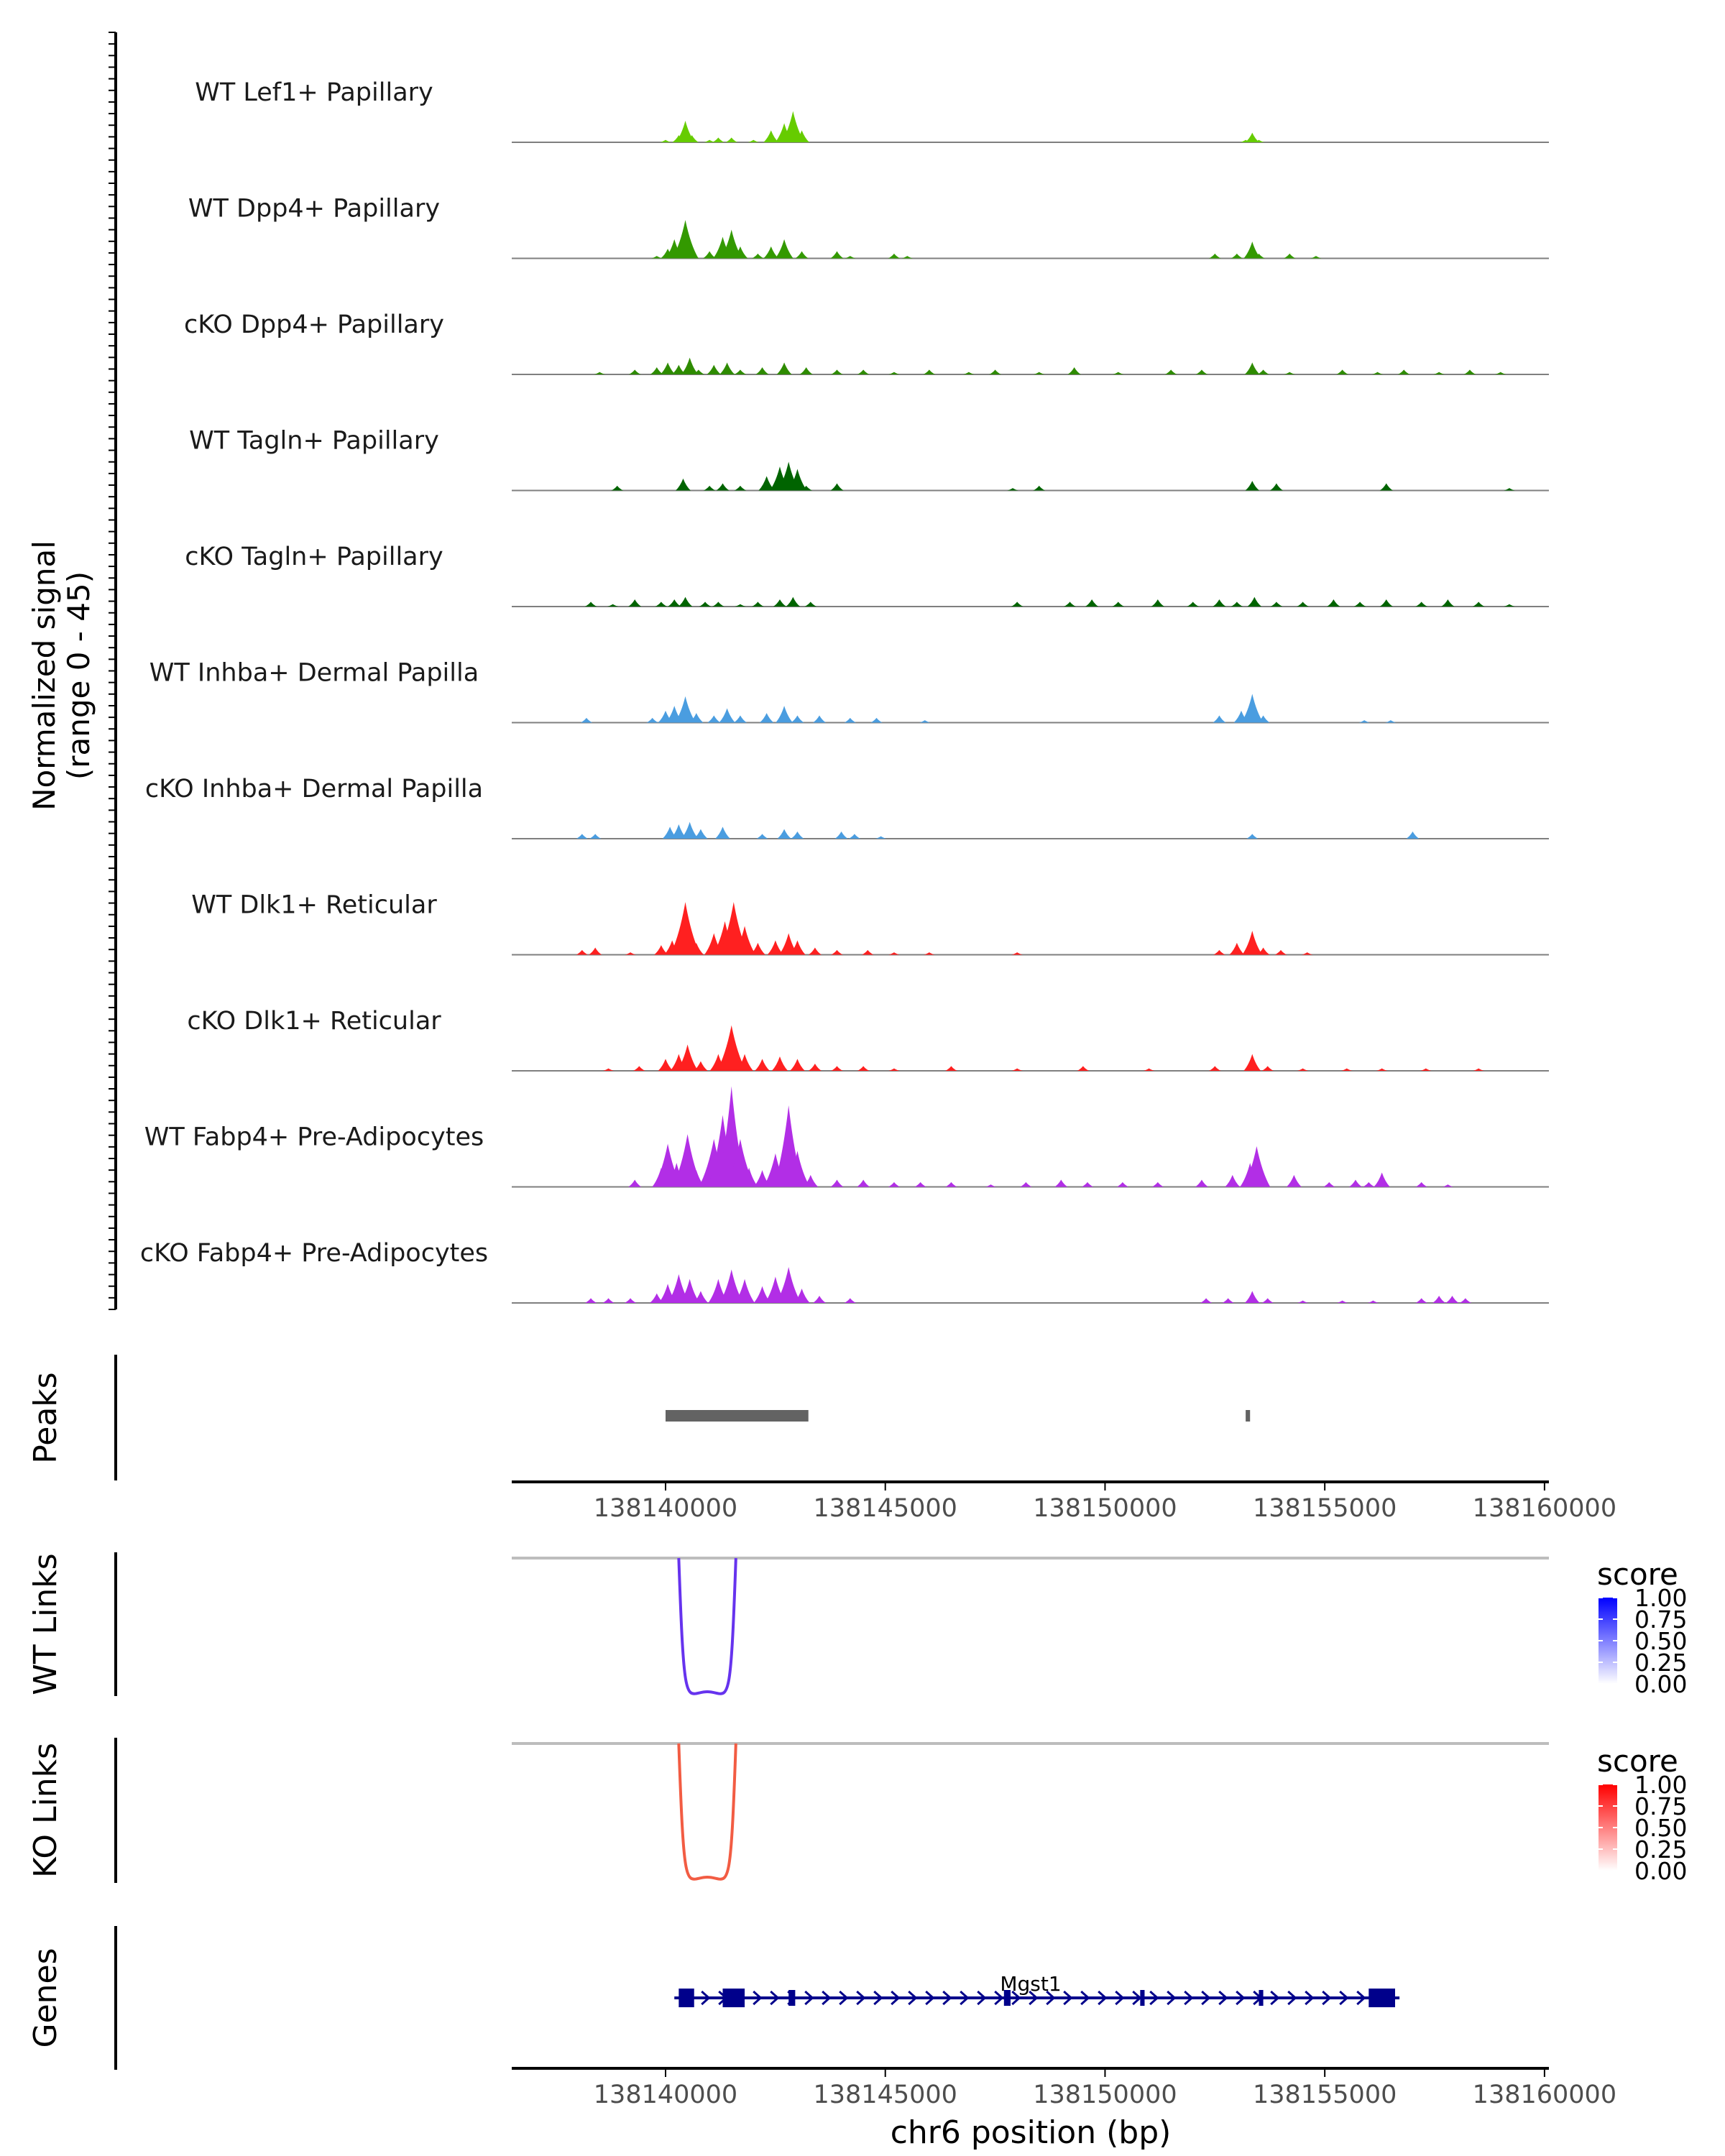 Image resolution: width=1725 pixels, height=2156 pixels. Describe the element at coordinates (844, 1271) in the screenshot. I see `track: cKO Fabp4+ Pre-Adipocytes` at that location.